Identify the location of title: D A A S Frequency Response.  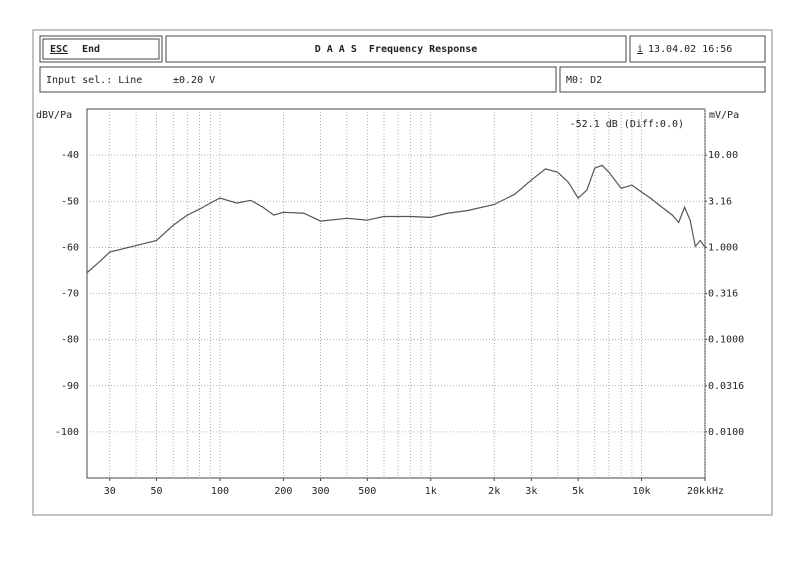
(396, 49).